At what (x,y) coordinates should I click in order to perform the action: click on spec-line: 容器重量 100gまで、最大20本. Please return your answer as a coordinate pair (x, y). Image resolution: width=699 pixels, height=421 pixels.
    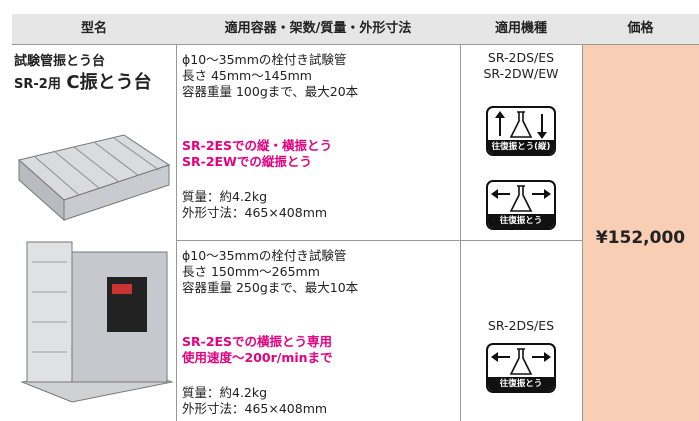
    Looking at the image, I should click on (270, 91).